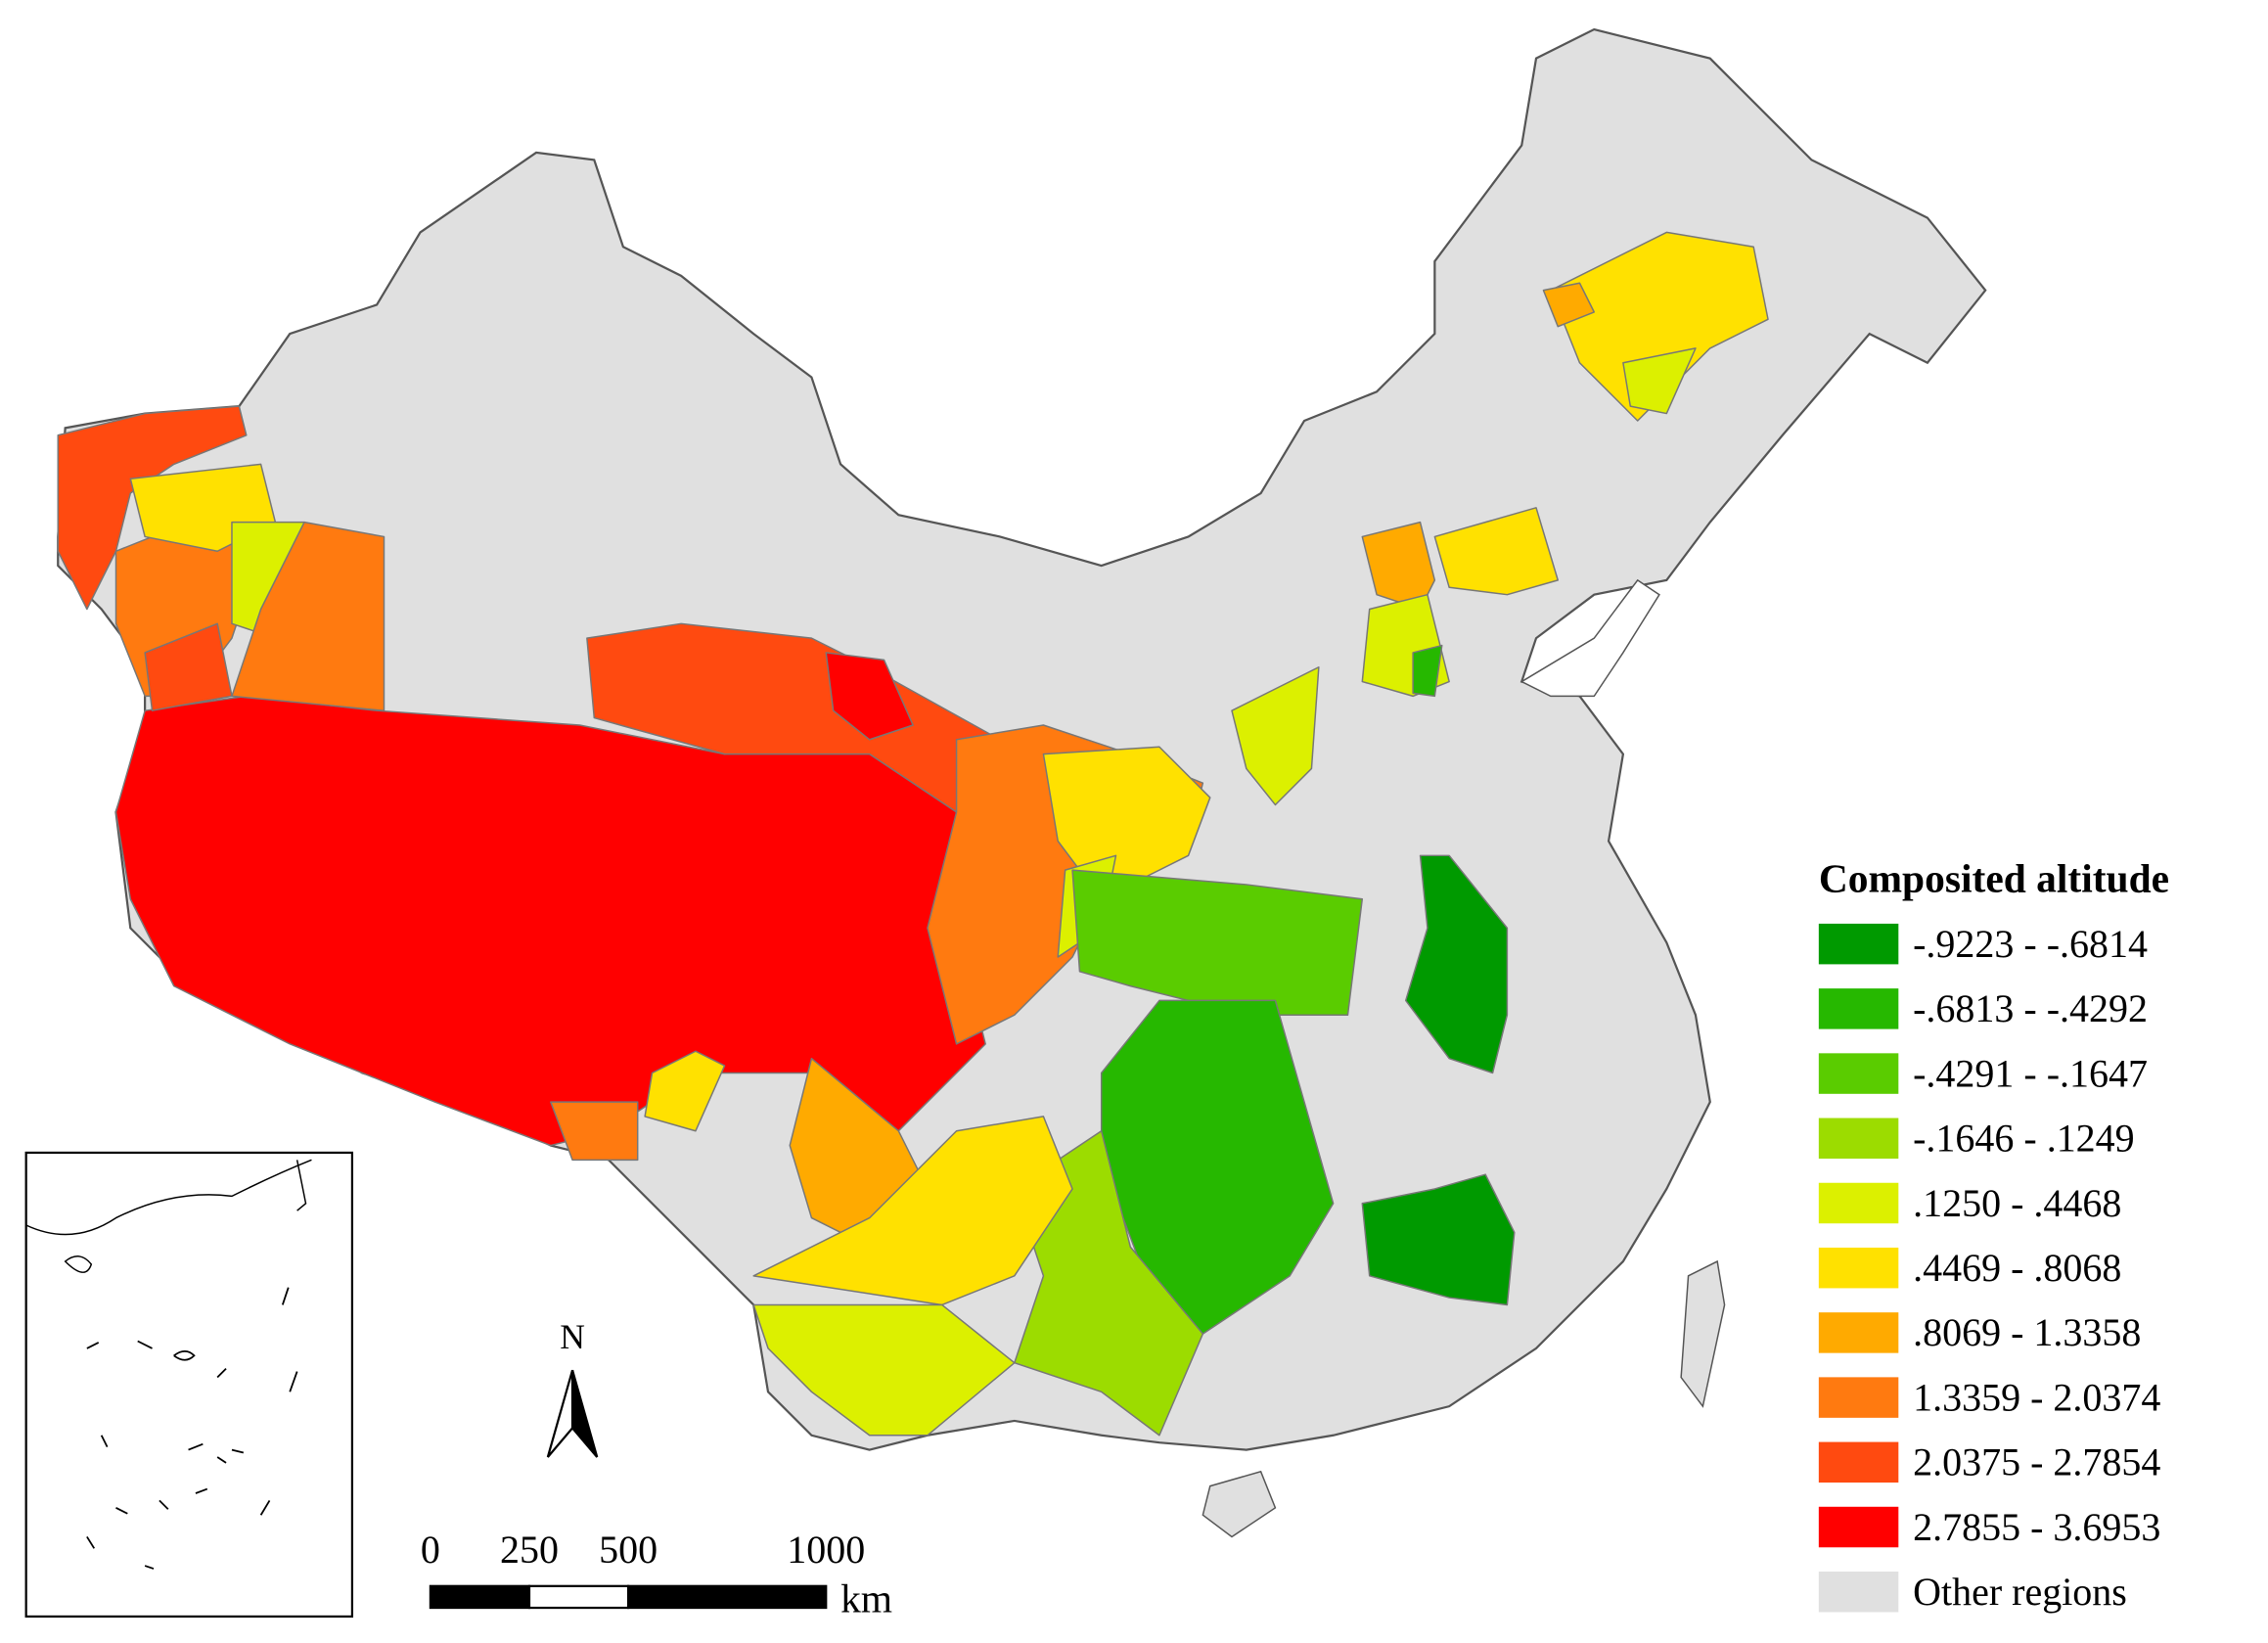 The image size is (2268, 1643). I want to click on legend-label: -.4291 - -.1647, so click(2030, 1073).